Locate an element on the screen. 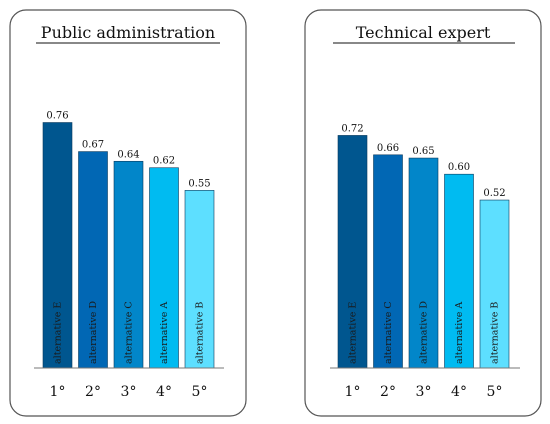 The image size is (550, 424). bar-value-label: 0.62 is located at coordinates (164, 161).